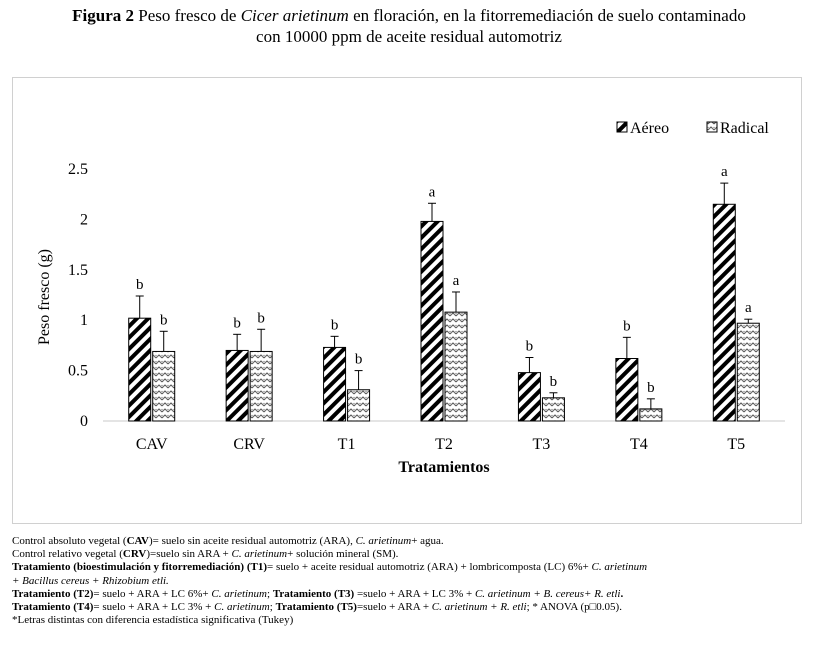  I want to click on x-axis-label: Tratamientos, so click(443, 467).